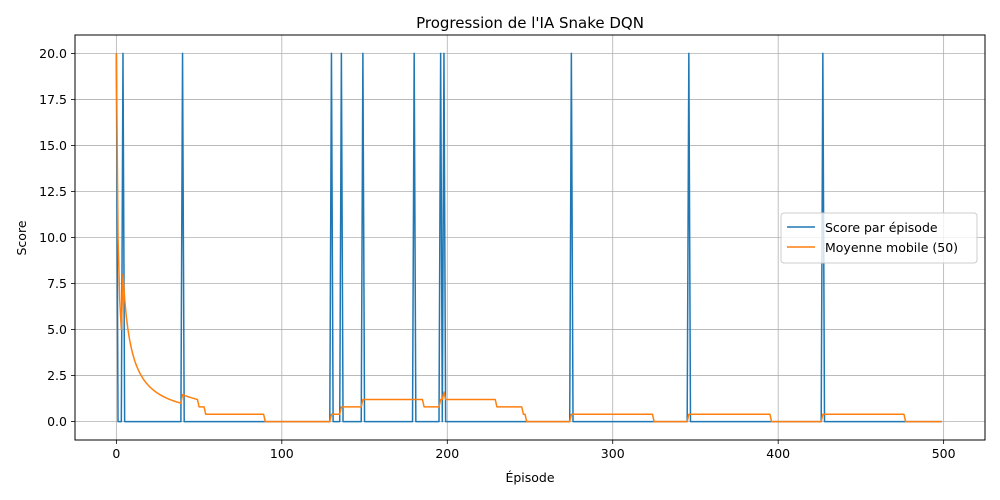  Describe the element at coordinates (57, 329) in the screenshot. I see `y-tick-label: 5.0` at that location.